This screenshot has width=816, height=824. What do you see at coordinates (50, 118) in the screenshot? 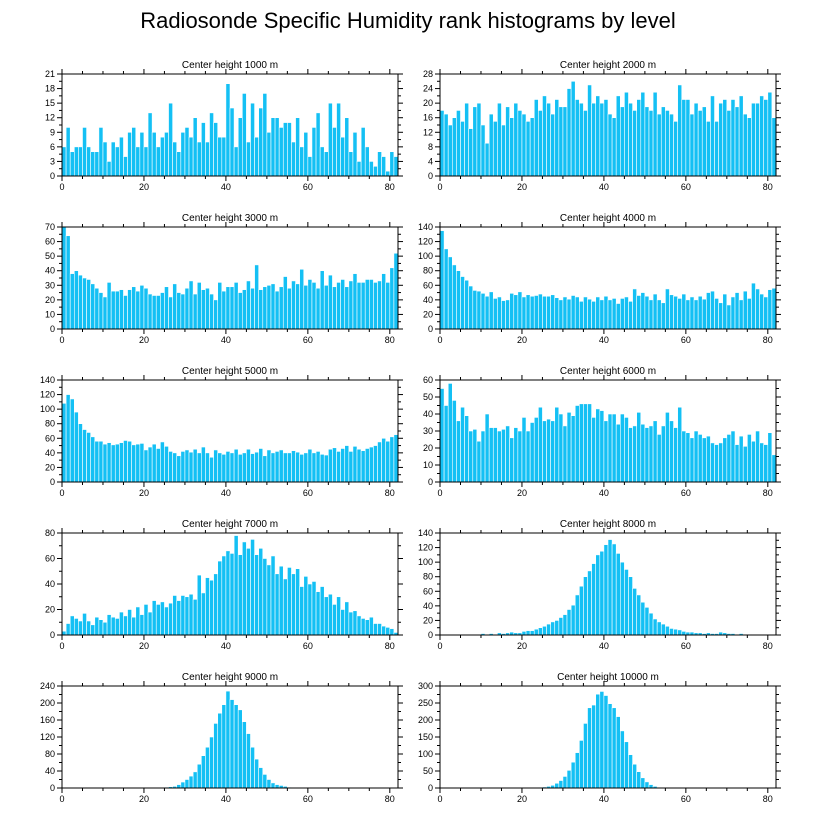
I see `y-tick-label: 12` at bounding box center [50, 118].